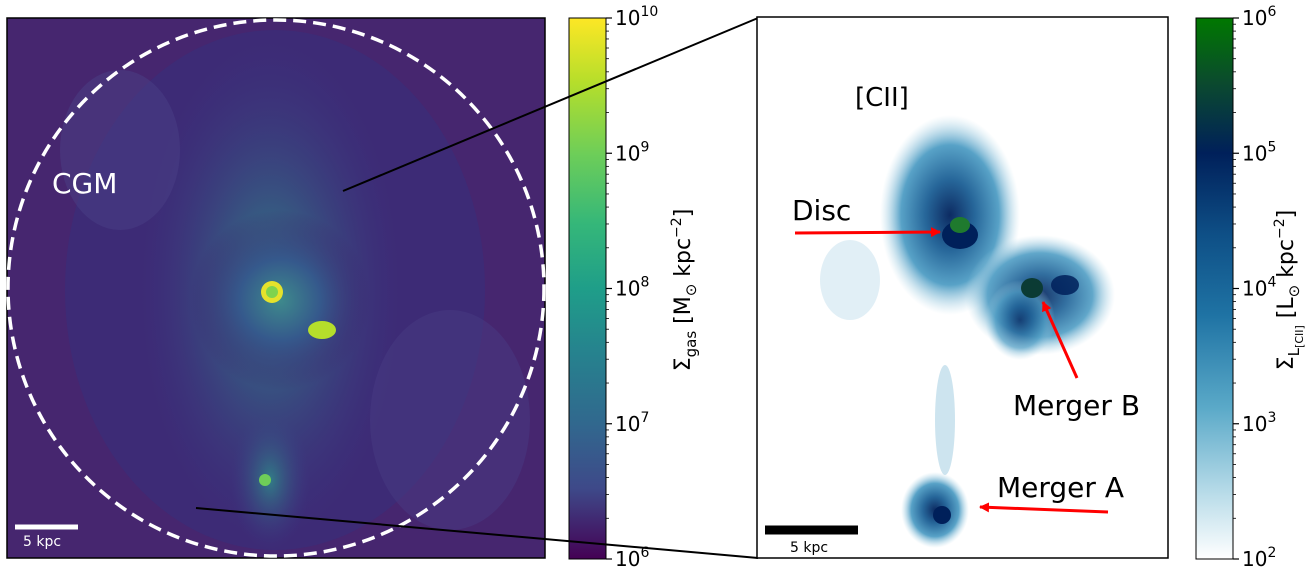  What do you see at coordinates (821, 210) in the screenshot?
I see `disc-annotation: Disc` at bounding box center [821, 210].